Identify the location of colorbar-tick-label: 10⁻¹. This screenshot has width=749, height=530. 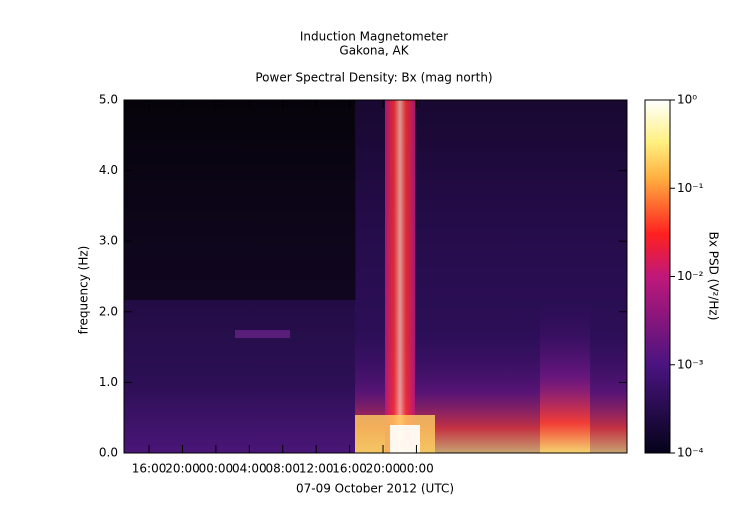
(690, 188).